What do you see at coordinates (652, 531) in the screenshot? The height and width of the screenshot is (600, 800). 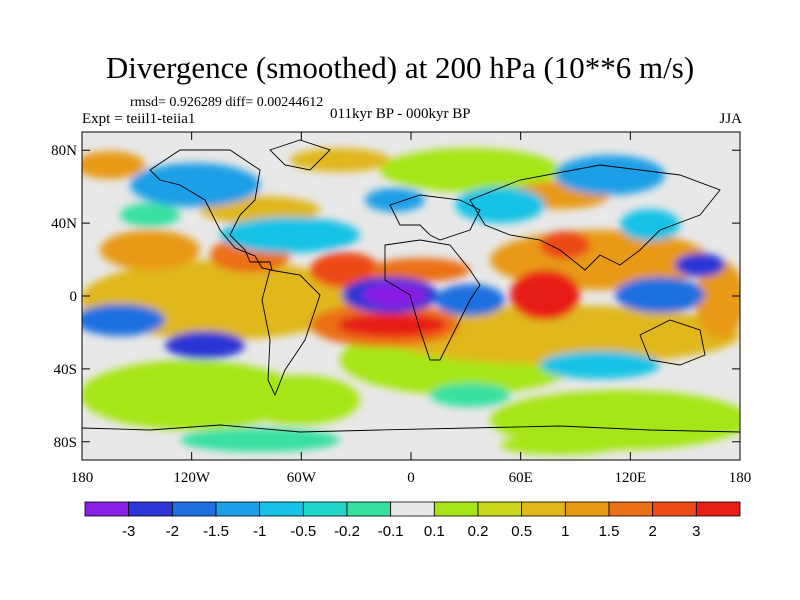 I see `colorbar-label: 2` at bounding box center [652, 531].